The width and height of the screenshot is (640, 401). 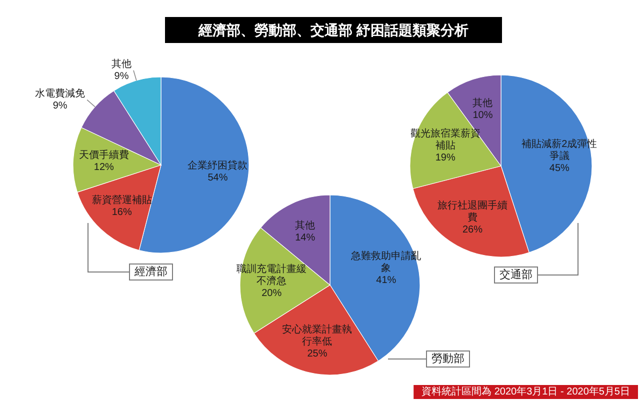 I want to click on data-label: 26%, so click(x=472, y=230).